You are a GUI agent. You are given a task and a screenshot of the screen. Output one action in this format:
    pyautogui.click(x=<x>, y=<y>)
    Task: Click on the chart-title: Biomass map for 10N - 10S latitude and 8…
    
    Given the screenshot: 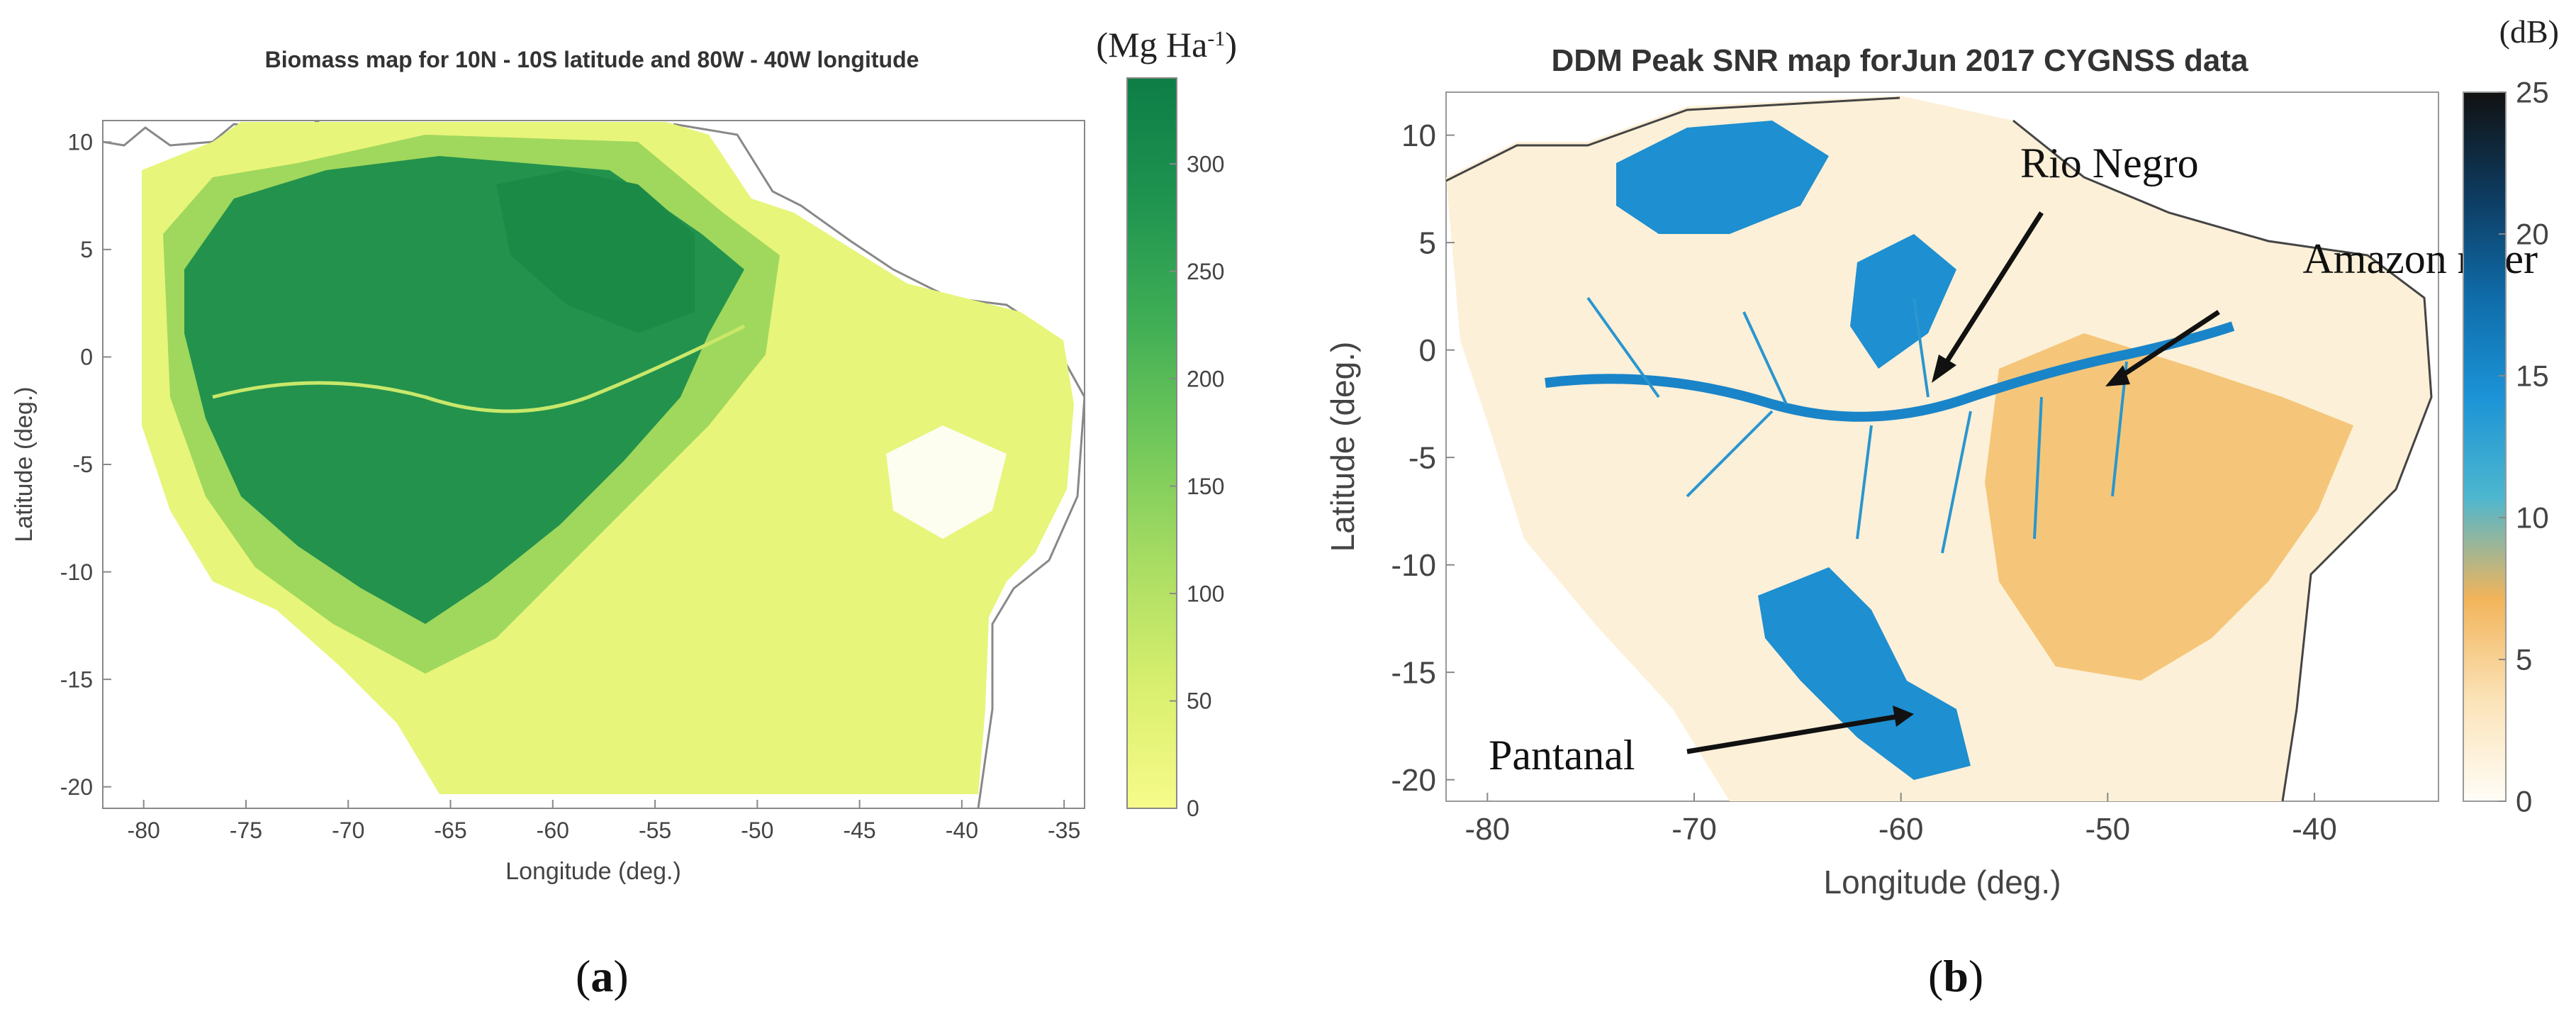 What is the action you would take?
    pyautogui.click(x=592, y=59)
    